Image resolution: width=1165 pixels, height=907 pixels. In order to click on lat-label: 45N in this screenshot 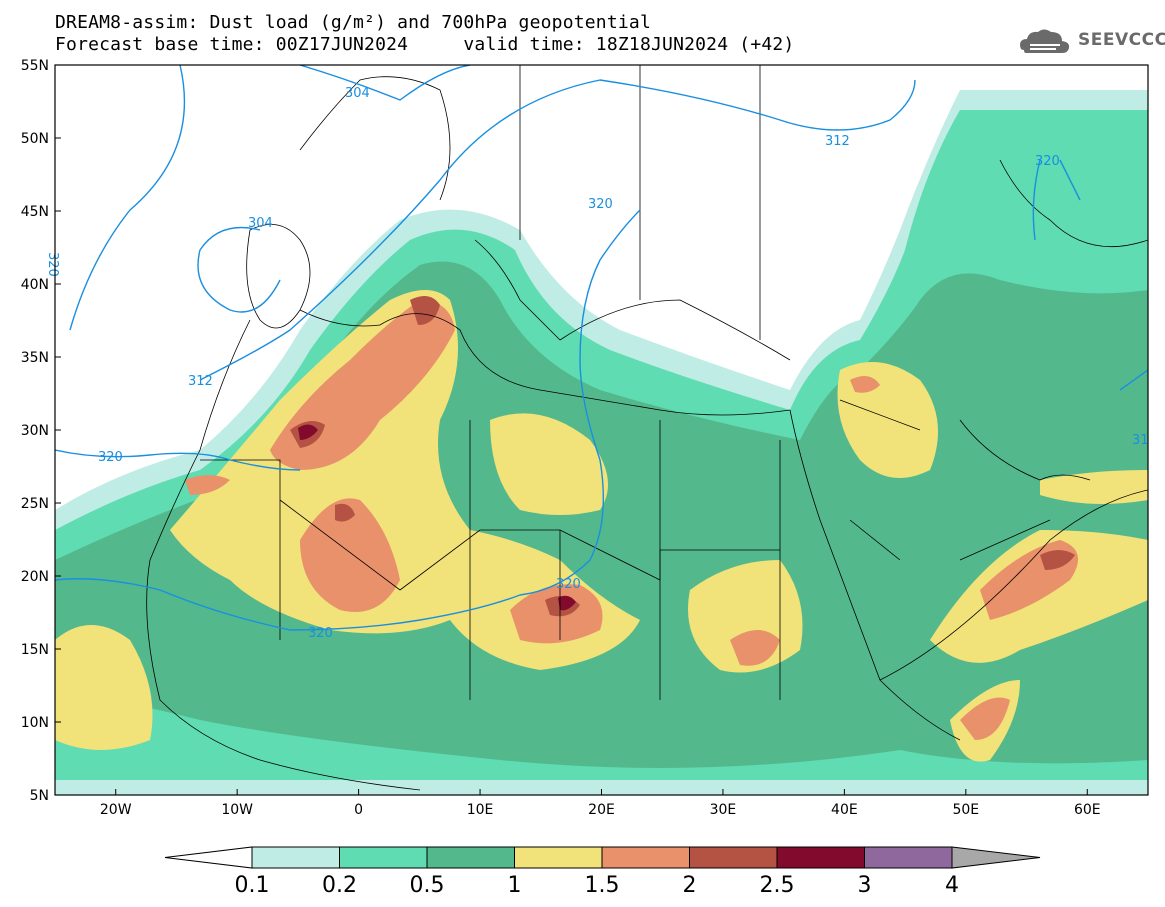, I will do `click(35, 212)`.